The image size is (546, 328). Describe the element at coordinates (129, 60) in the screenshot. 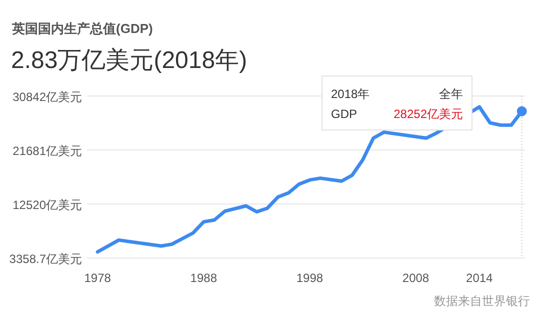

I see `chart-subtitle: 2.83万亿美元(2018年)` at that location.